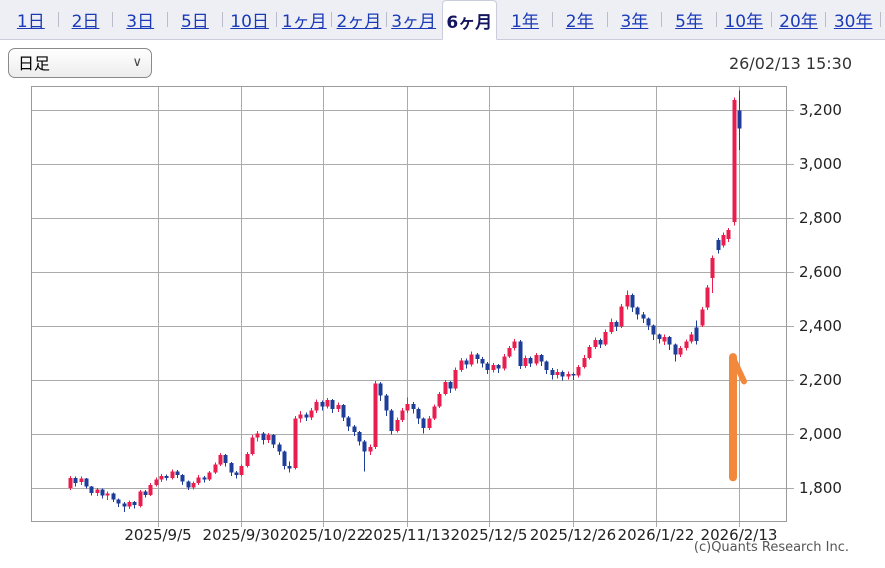 This screenshot has width=885, height=568. I want to click on period-tabbar: 1日 2日 3日 5日 10日 1ヶ月 2ヶ月 3ヶ月 6ヶ月 1年 2年 3年 5年 10年 20年 30年, so click(442, 20).